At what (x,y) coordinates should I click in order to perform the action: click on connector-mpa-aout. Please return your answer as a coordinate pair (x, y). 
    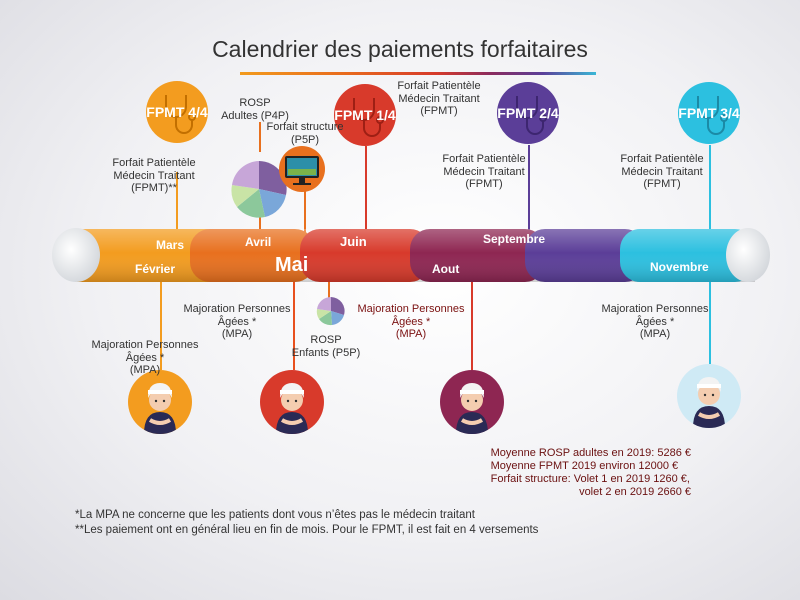
    Looking at the image, I should click on (472, 326).